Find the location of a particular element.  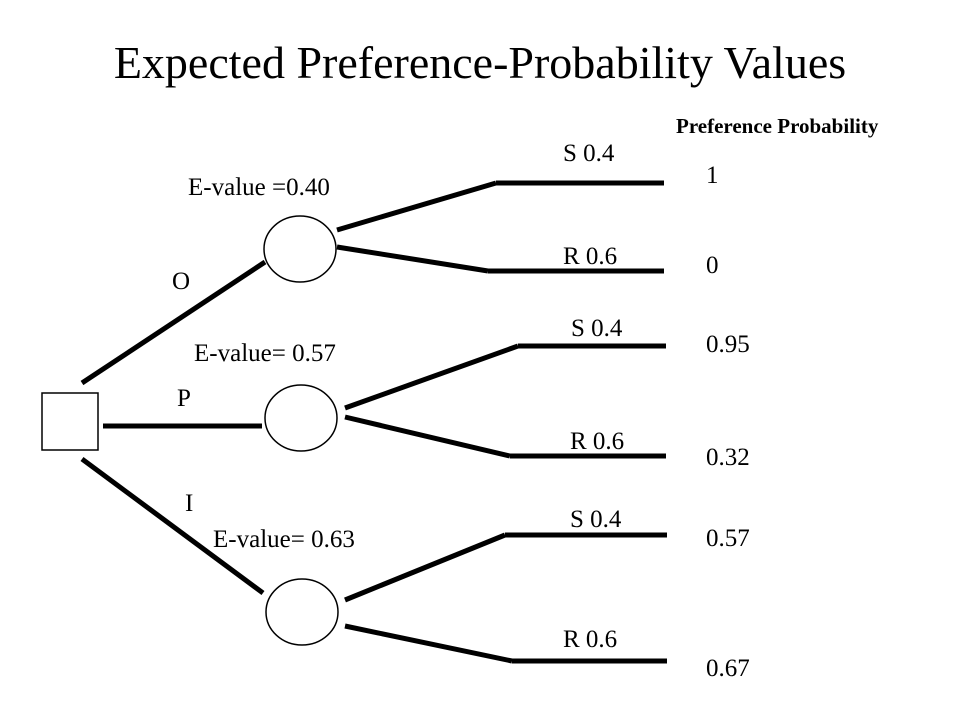

evalue-label-o: E-value =0.40 is located at coordinates (259, 187).